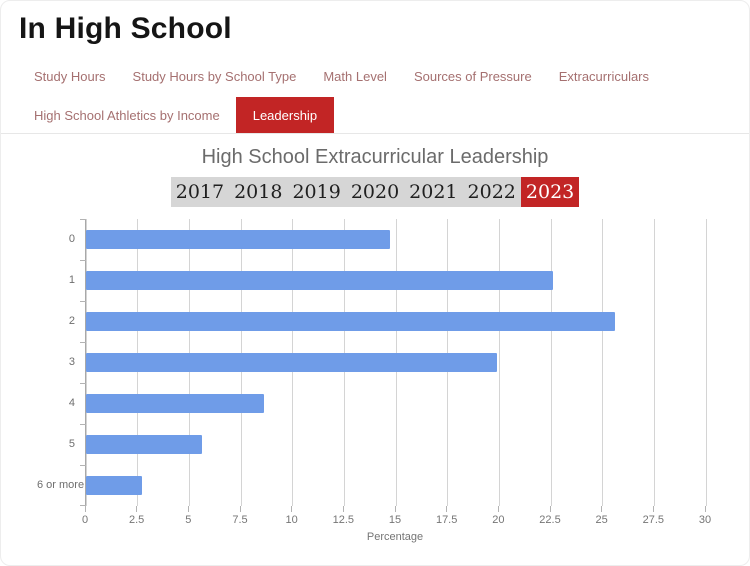  I want to click on y-tick-label: 1, so click(71, 280).